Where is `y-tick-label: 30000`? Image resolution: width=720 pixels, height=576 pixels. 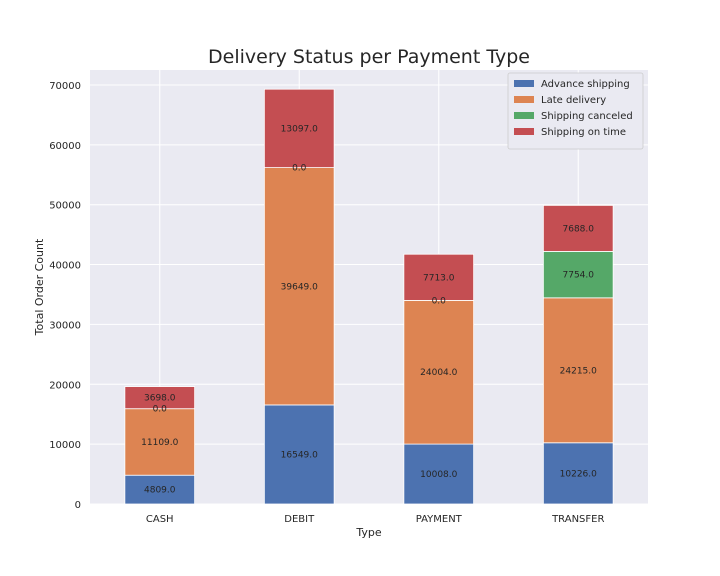
y-tick-label: 30000 is located at coordinates (65, 325).